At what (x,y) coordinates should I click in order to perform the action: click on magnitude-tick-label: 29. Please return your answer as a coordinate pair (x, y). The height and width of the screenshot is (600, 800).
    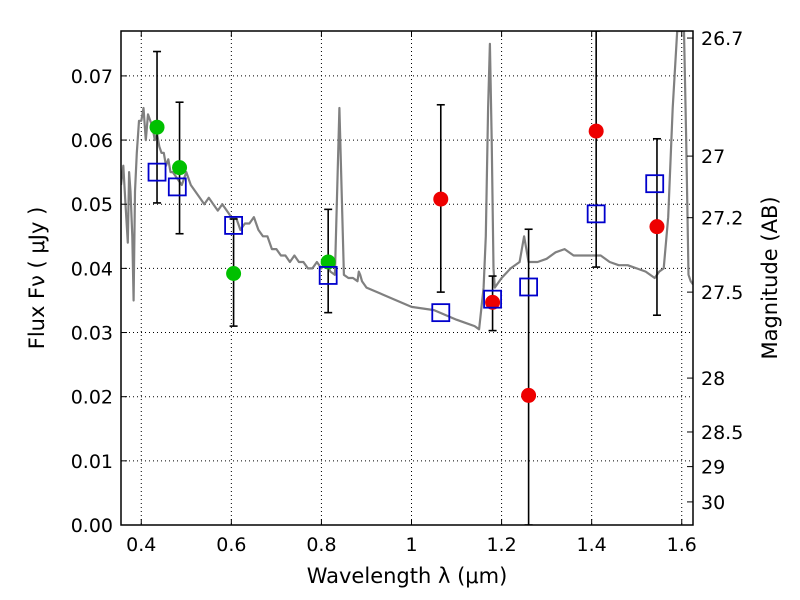
    Looking at the image, I should click on (713, 468).